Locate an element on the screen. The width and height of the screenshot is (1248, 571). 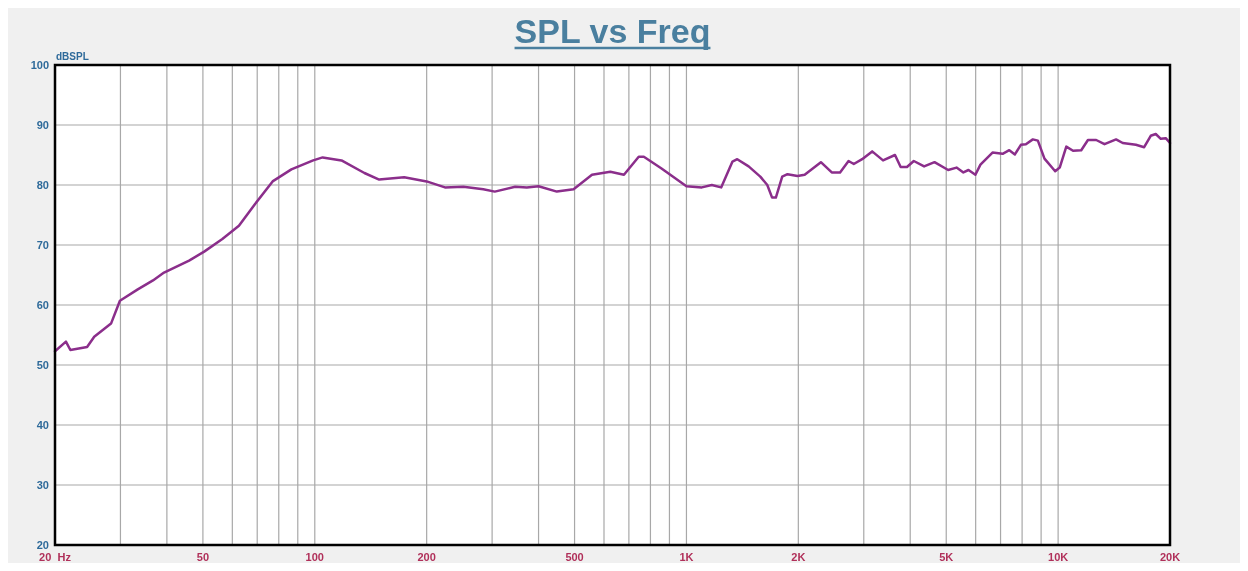
y-axis-title: dBSPL is located at coordinates (72, 56).